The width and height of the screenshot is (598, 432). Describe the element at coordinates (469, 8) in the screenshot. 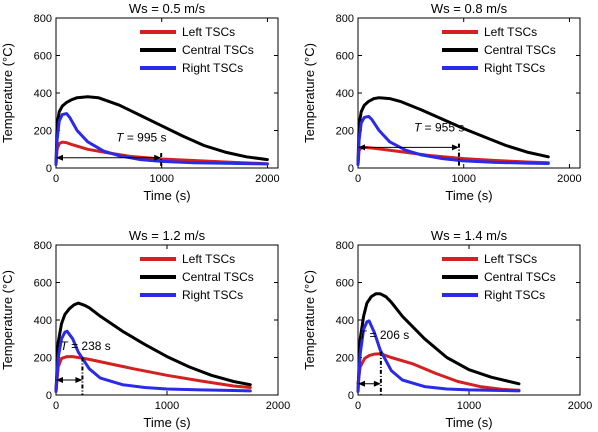

I see `chart-title: Ws = 0.8 m/s` at that location.